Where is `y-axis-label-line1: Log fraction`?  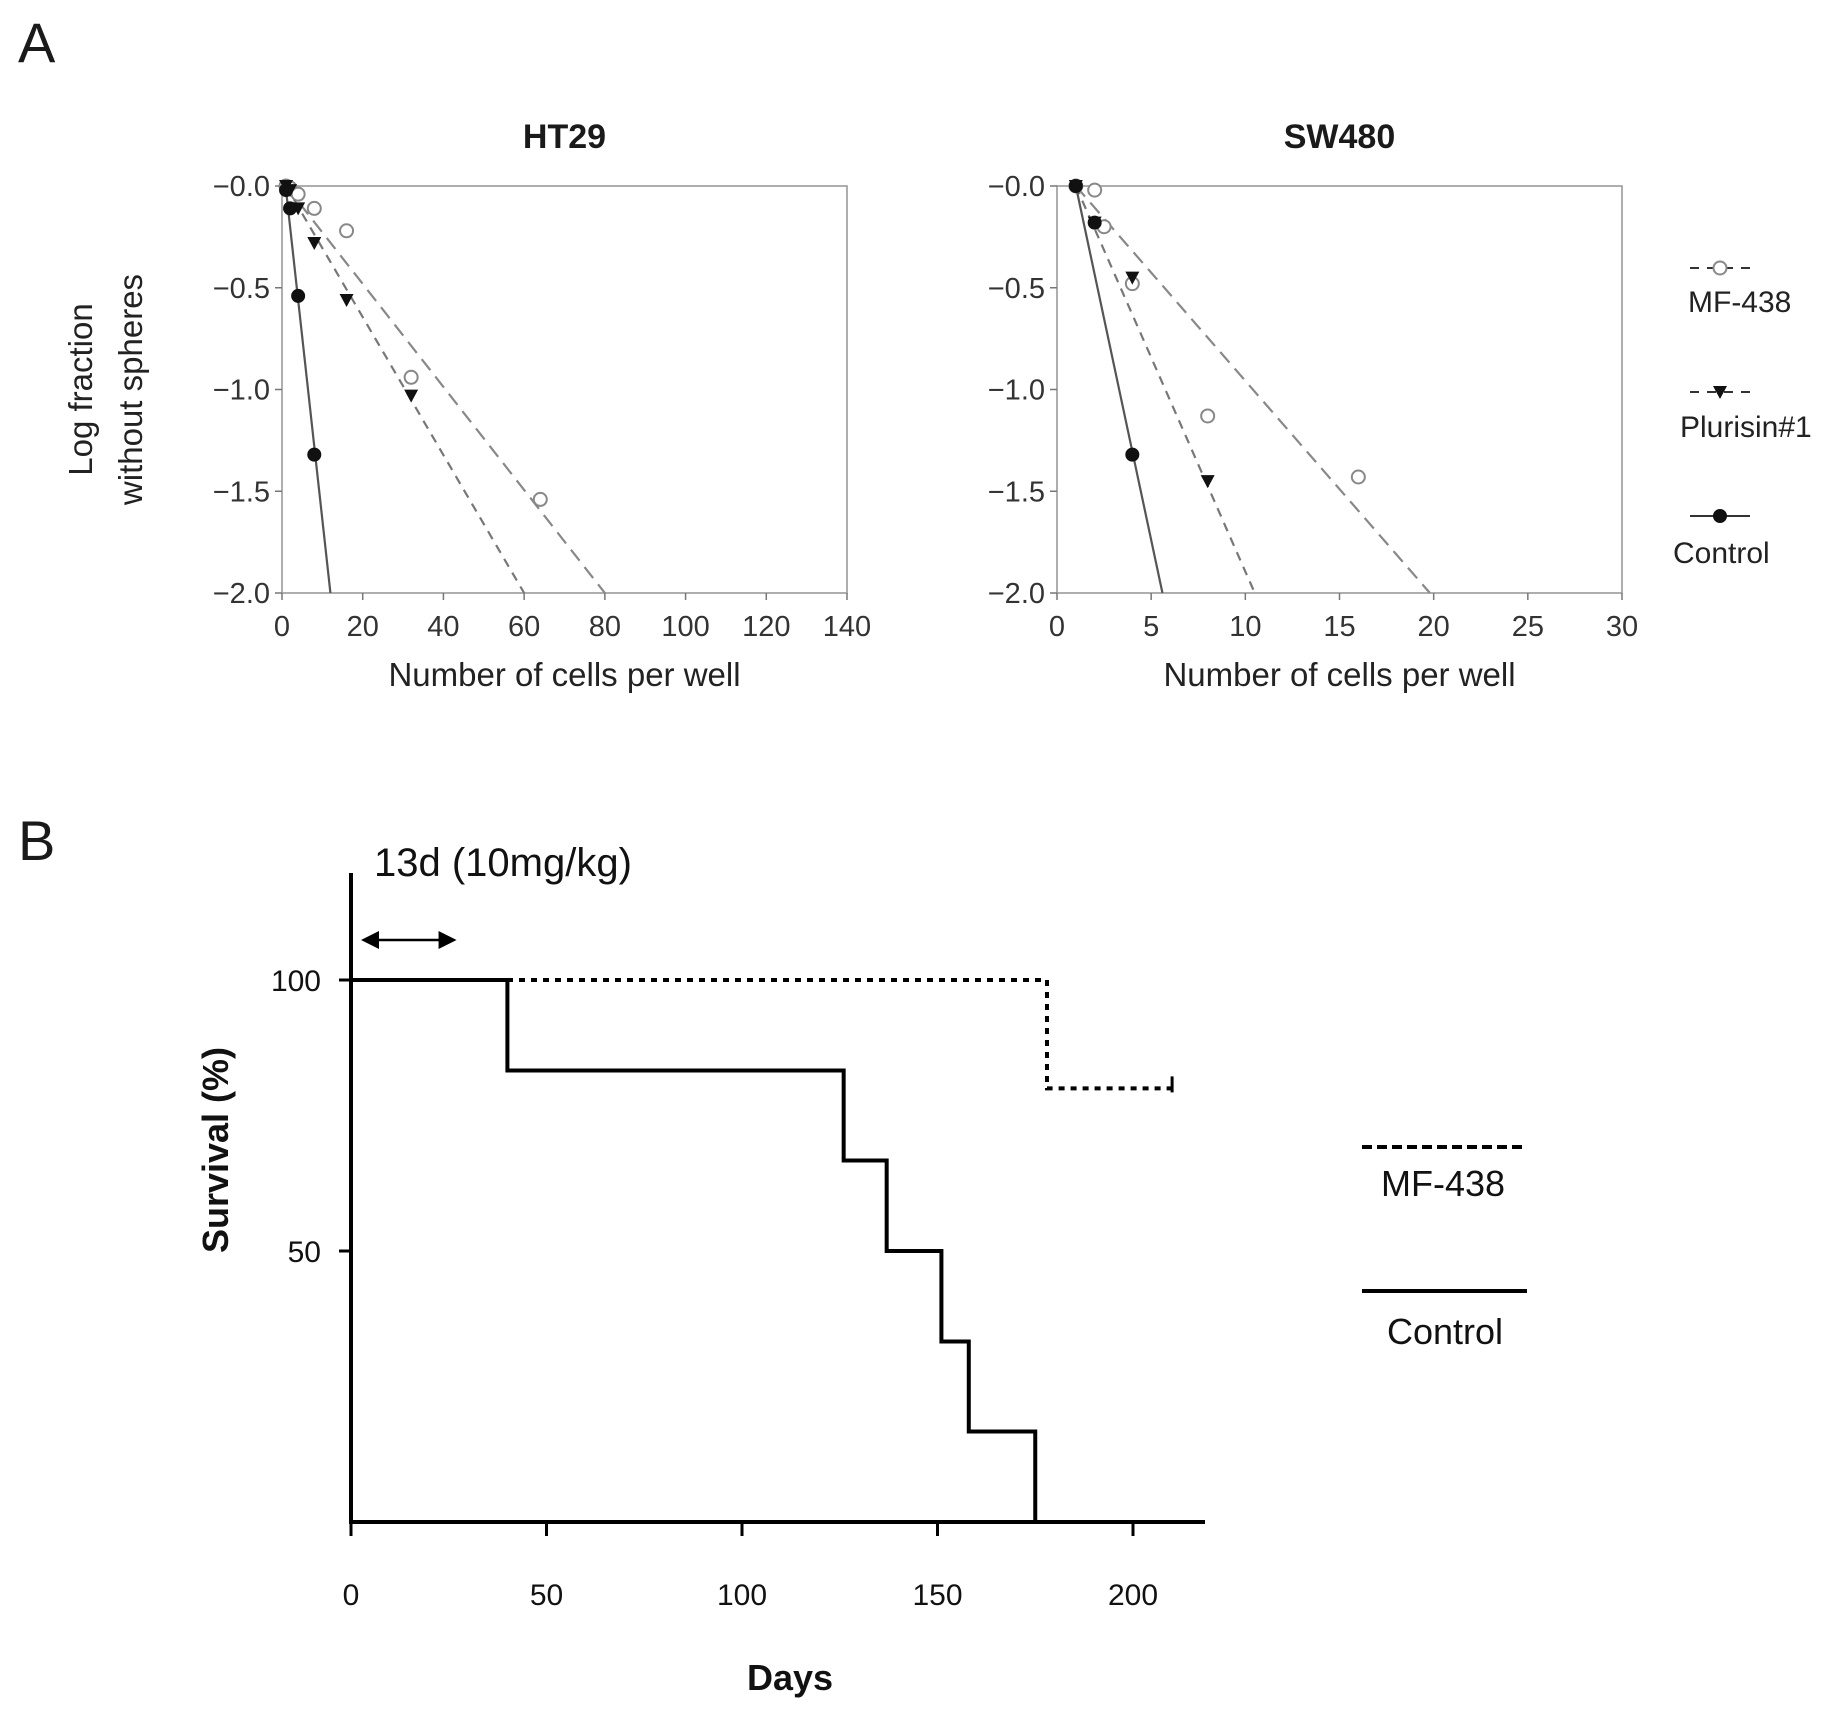
y-axis-label-line1: Log fraction is located at coordinates (80, 389).